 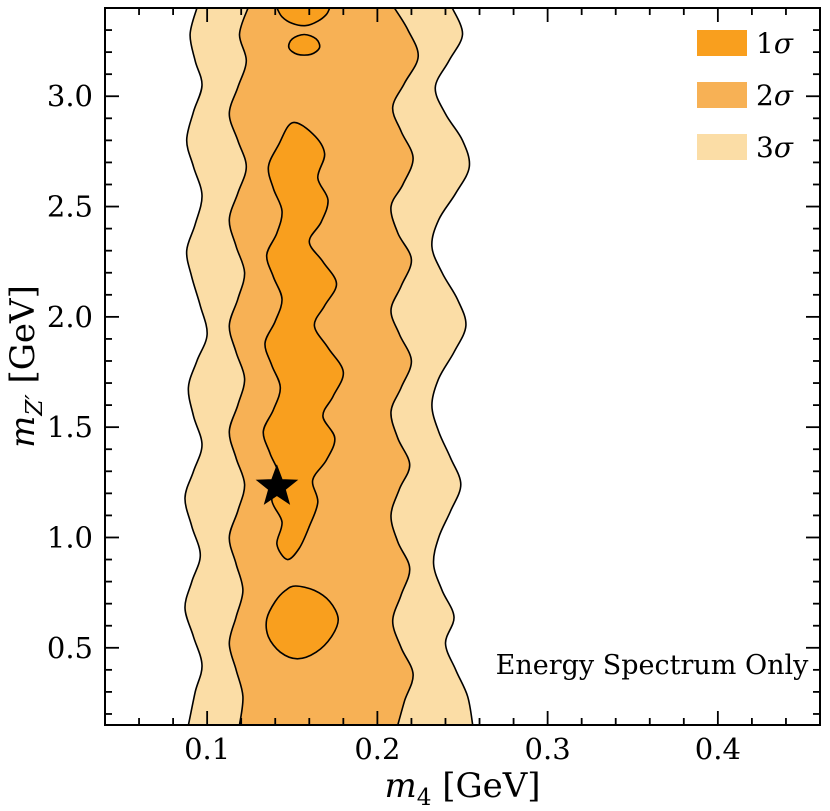 I want to click on legend-label-3sigma: 3σ, so click(x=775, y=147).